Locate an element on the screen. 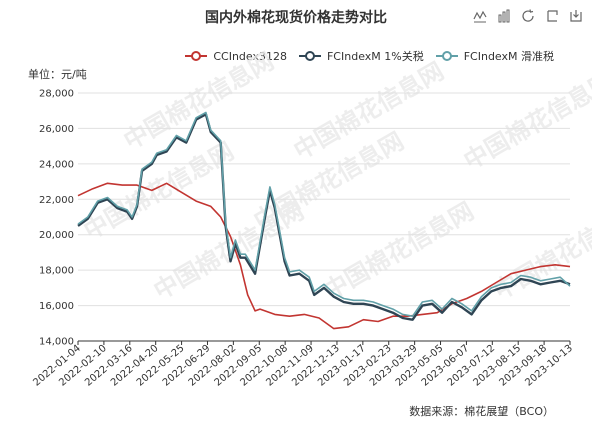  y-tick-label: 18,000 is located at coordinates (56, 271).